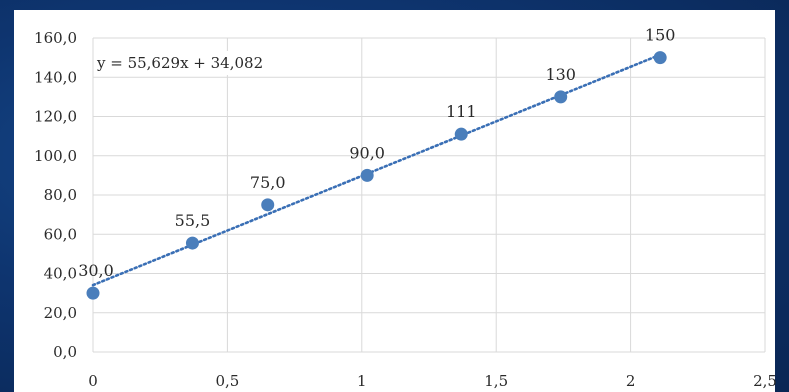 This screenshot has width=789, height=392. What do you see at coordinates (227, 381) in the screenshot?
I see `x-tick-label: 0,5` at bounding box center [227, 381].